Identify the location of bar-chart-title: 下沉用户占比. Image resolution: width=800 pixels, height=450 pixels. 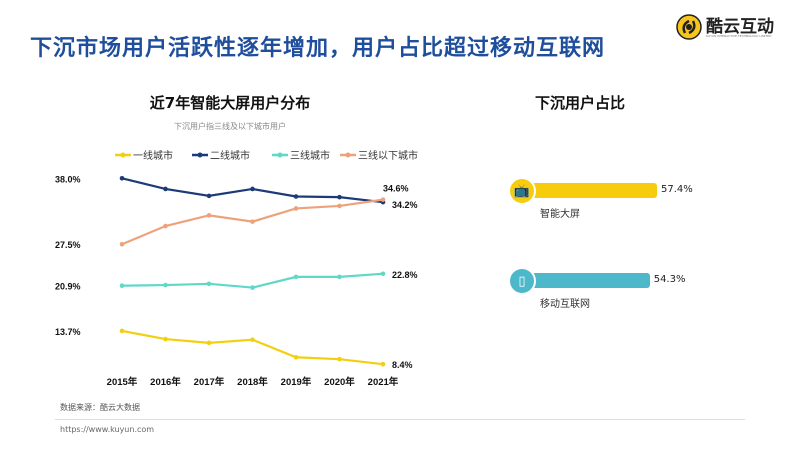
(579, 103).